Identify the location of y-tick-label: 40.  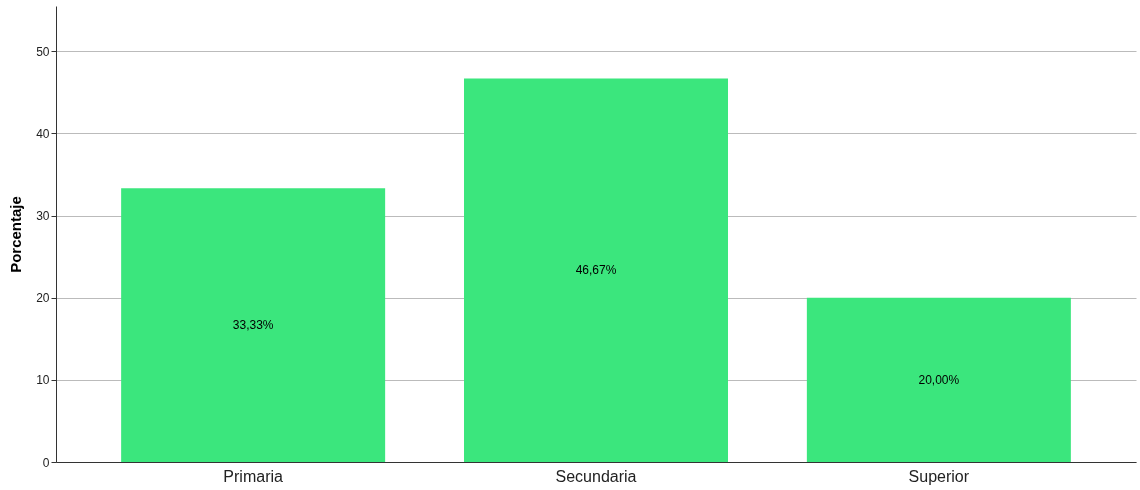
(43, 133).